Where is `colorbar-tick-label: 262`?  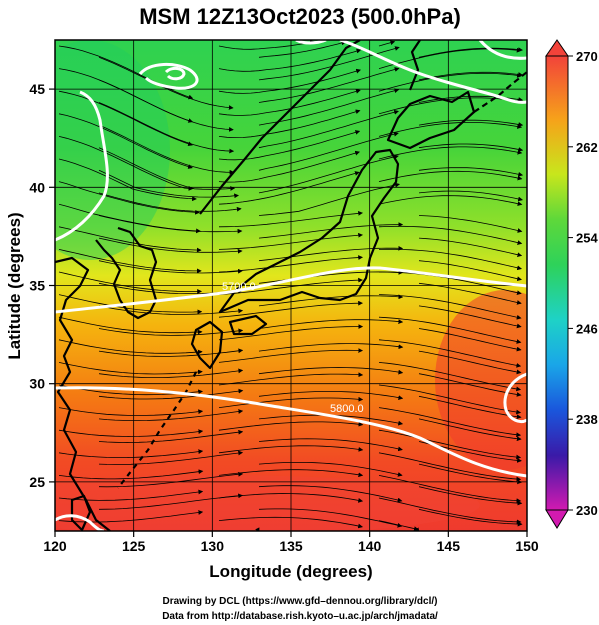
colorbar-tick-label: 262 is located at coordinates (587, 147).